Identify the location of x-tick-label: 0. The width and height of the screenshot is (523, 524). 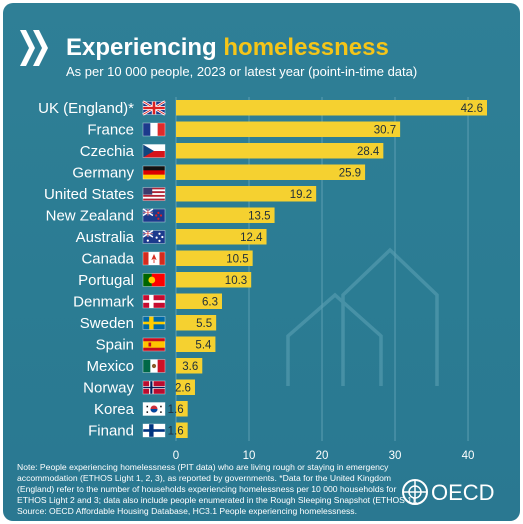
(176, 456).